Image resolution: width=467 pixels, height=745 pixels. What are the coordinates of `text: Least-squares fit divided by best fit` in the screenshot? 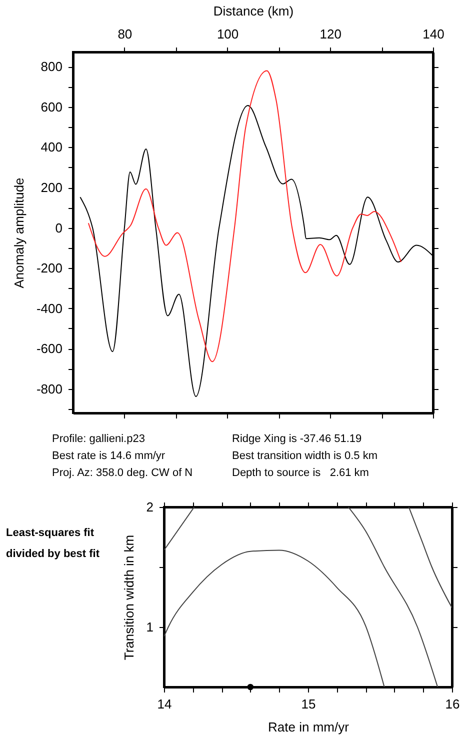 It's located at (53, 544).